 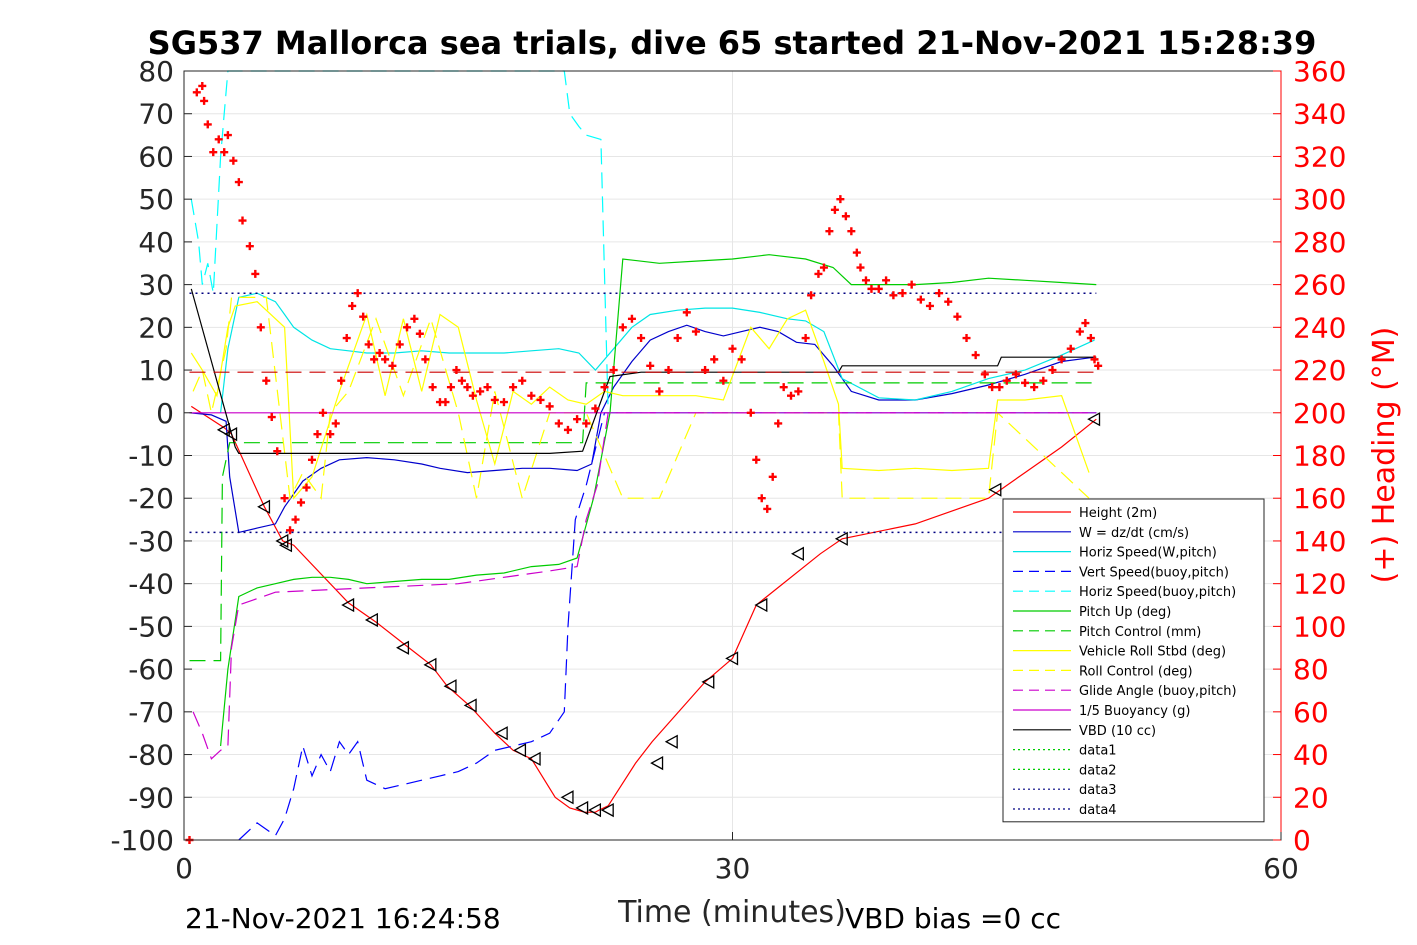 What do you see at coordinates (142, 840) in the screenshot?
I see `left-tick-label: -100` at bounding box center [142, 840].